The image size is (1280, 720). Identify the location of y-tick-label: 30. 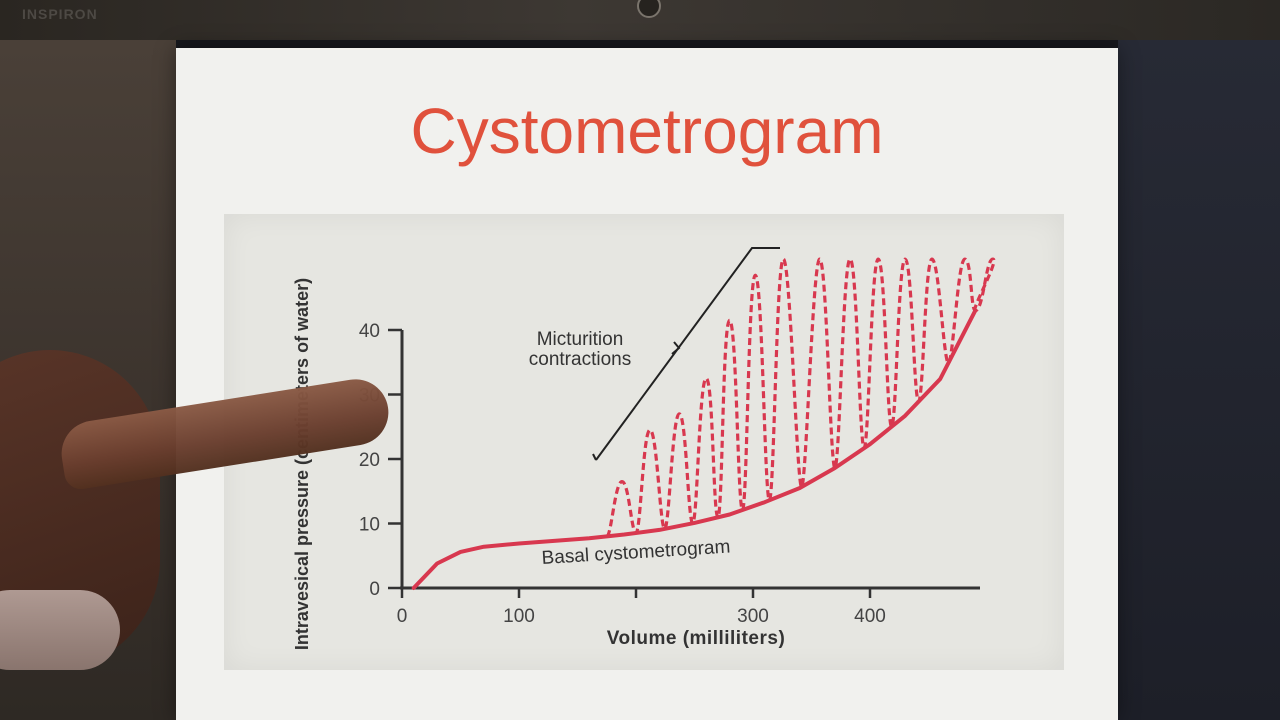
(369, 396).